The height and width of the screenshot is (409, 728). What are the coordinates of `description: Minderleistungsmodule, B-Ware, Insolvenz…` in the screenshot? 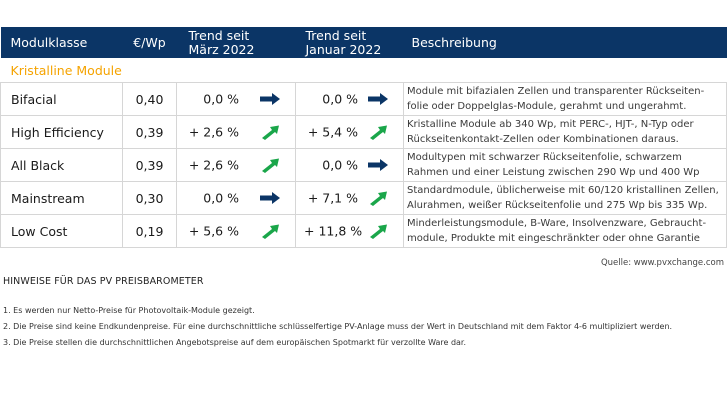 It's located at (565, 231).